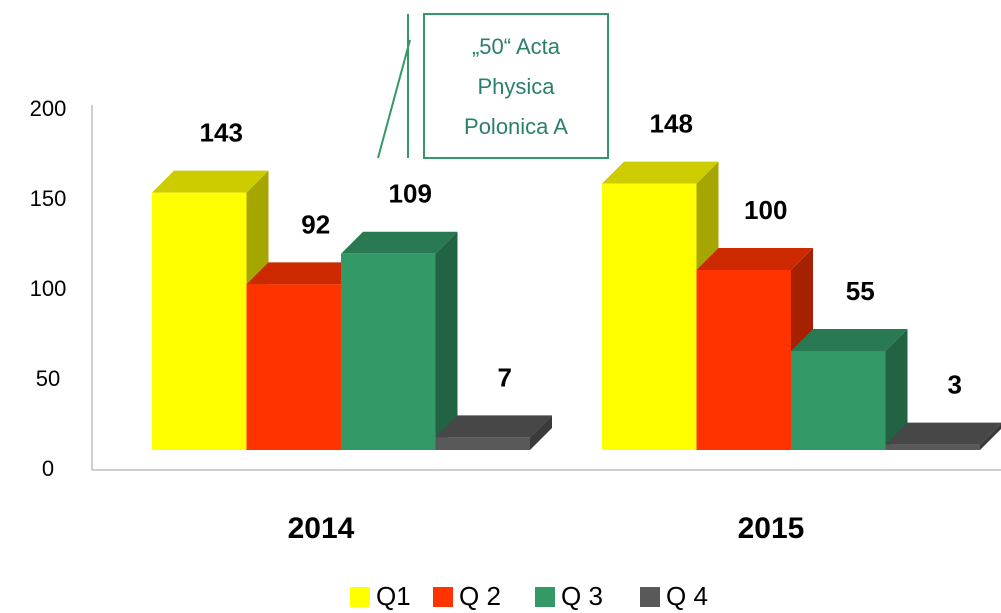 The width and height of the screenshot is (1001, 613). Describe the element at coordinates (516, 46) in the screenshot. I see `annotation-text: „50“ Acta` at that location.